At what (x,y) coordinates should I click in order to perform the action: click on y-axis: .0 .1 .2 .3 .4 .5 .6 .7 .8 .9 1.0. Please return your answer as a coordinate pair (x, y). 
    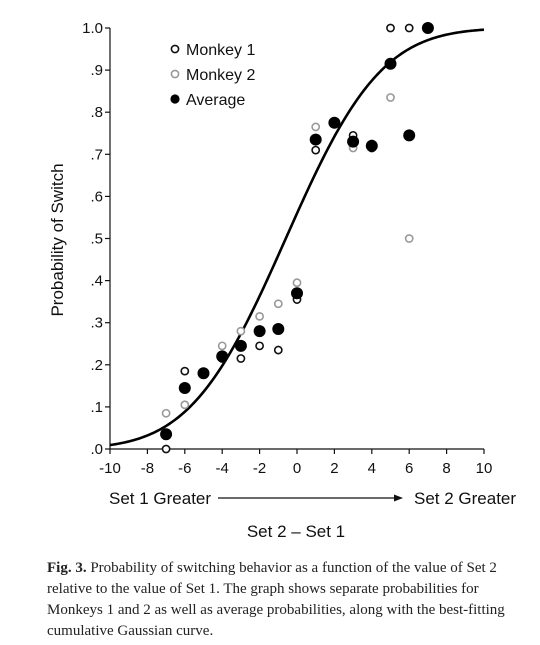
    Looking at the image, I should click on (96, 239).